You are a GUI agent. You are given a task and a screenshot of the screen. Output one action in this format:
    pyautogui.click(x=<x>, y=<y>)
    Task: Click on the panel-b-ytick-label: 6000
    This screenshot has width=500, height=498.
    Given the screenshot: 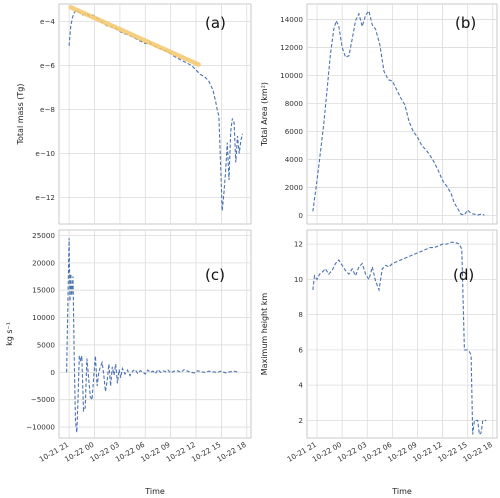 What is the action you would take?
    pyautogui.click(x=294, y=131)
    